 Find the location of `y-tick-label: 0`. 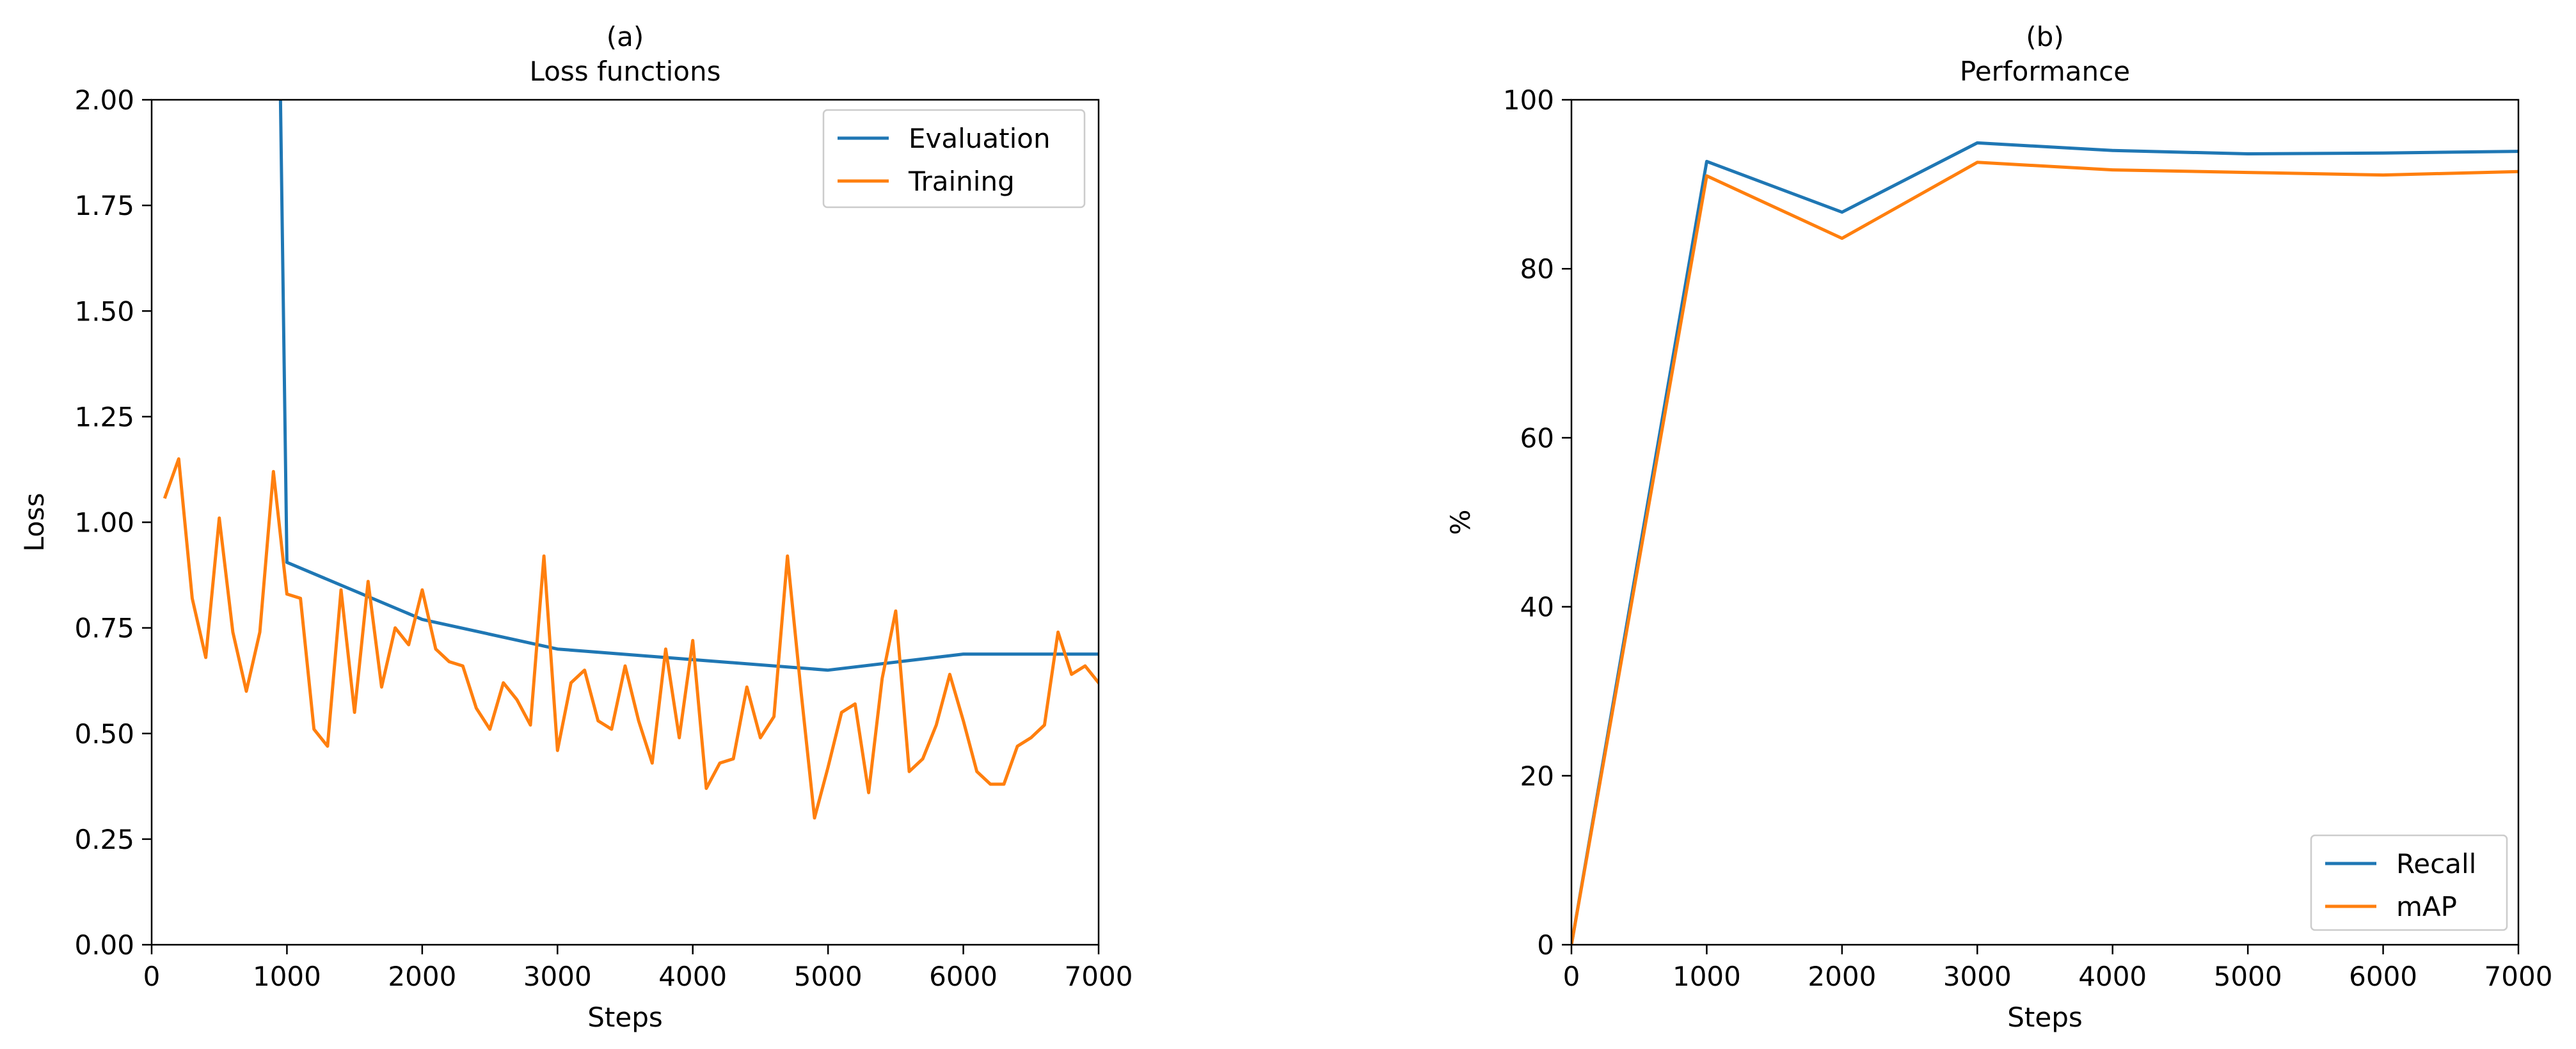

y-tick-label: 0 is located at coordinates (1546, 945).